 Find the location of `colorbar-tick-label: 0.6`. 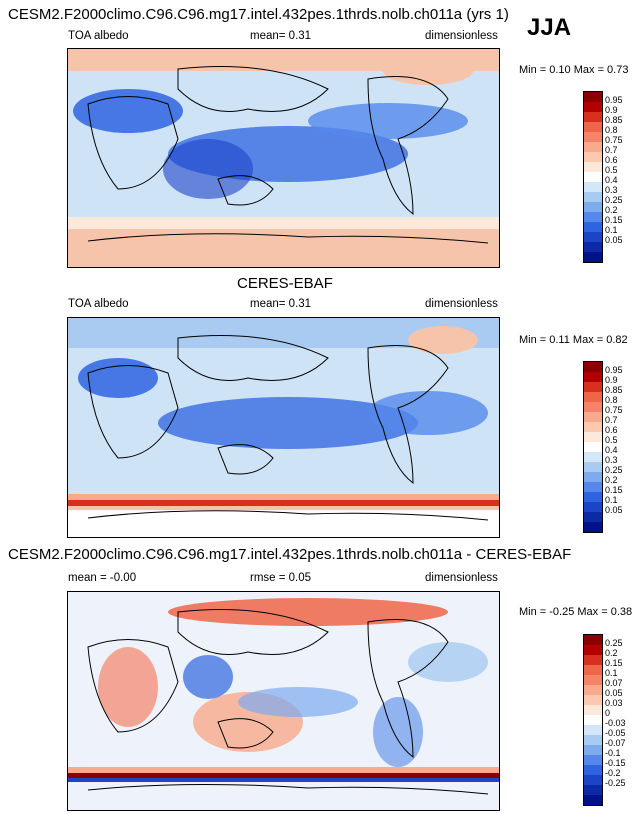

colorbar-tick-label: 0.6 is located at coordinates (611, 160).